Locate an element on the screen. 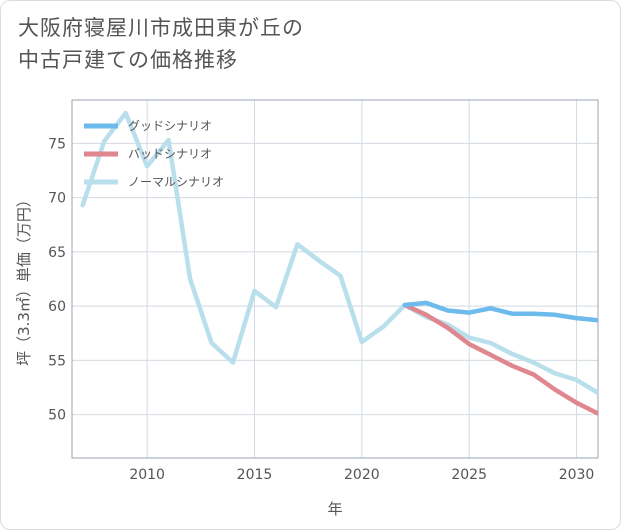 This screenshot has height=530, width=621. legend-label-0: グッドシナリオ is located at coordinates (170, 126).